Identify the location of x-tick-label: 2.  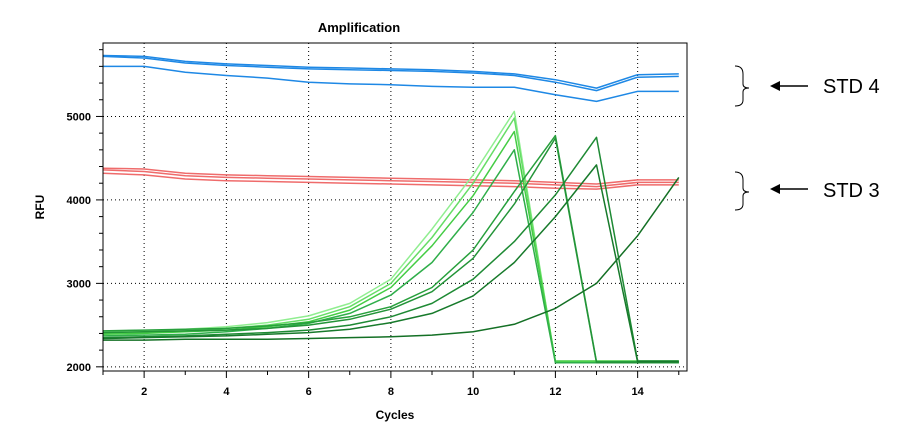
(144, 392).